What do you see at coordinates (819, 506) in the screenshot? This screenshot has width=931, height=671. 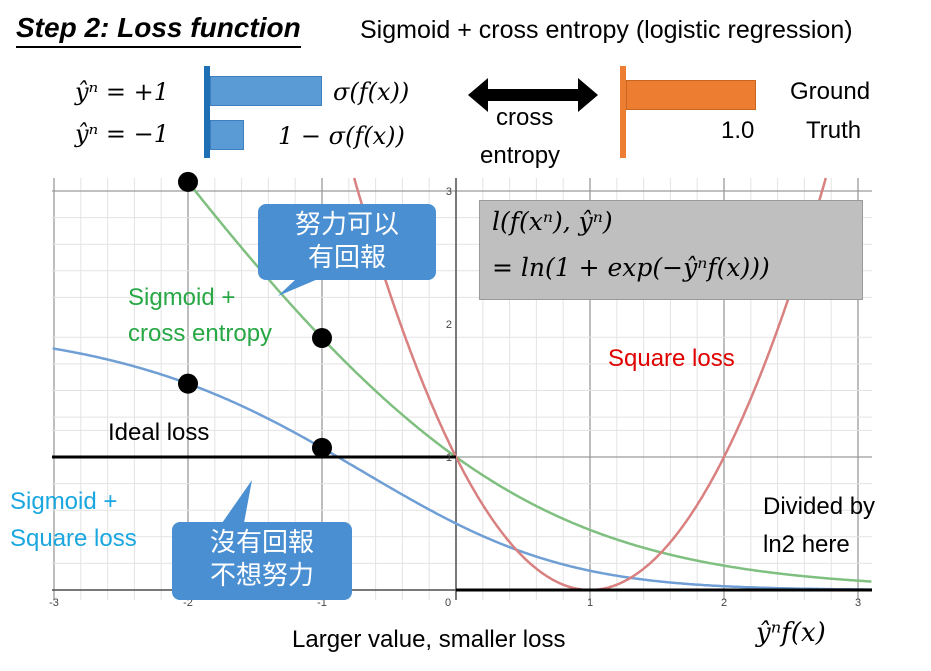 I see `note-divided-1: Divided by` at bounding box center [819, 506].